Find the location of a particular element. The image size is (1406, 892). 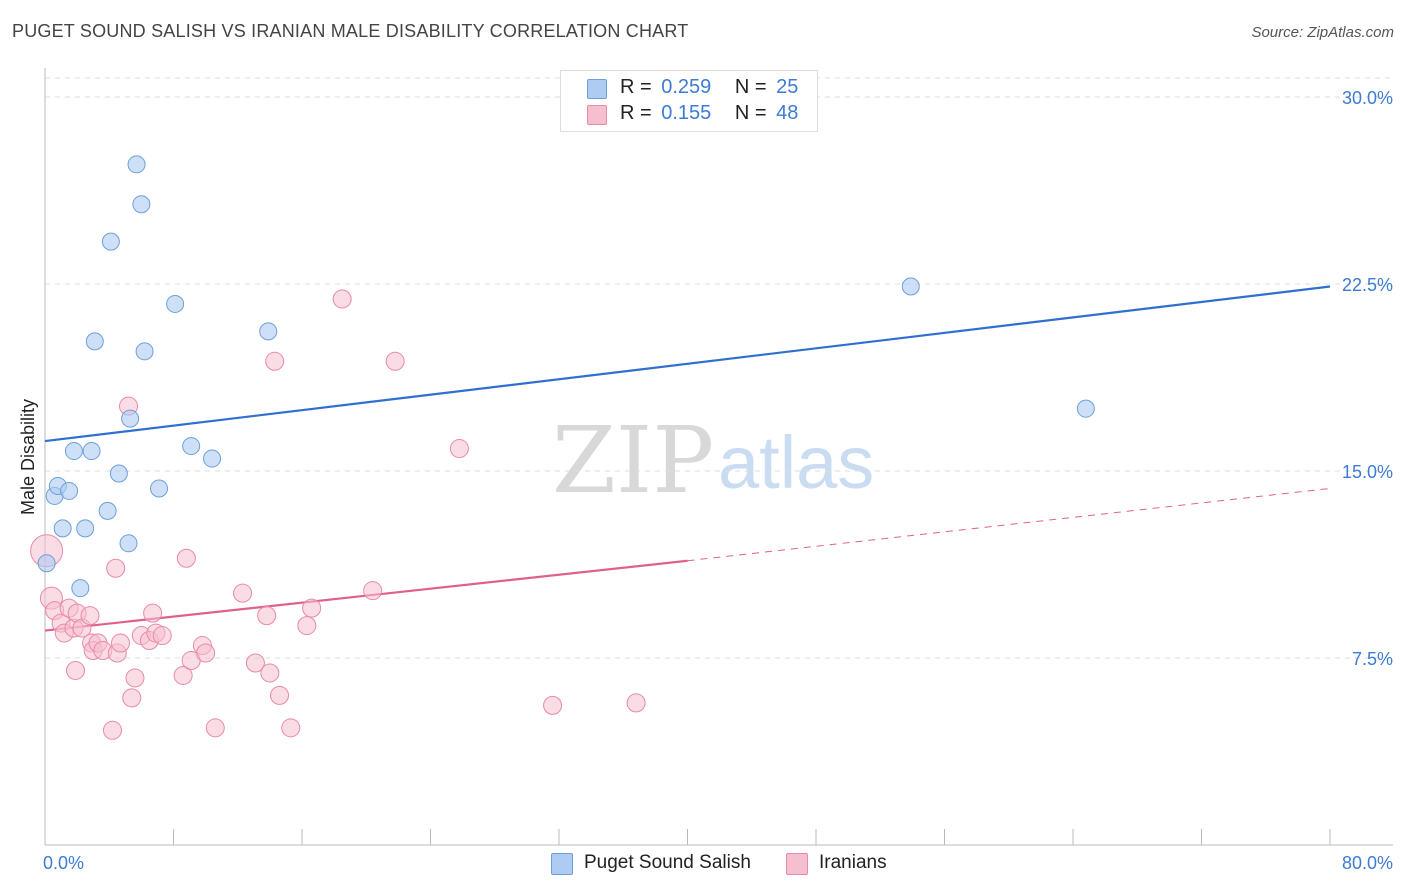

x-tick-label: 80.0% is located at coordinates (1367, 863).